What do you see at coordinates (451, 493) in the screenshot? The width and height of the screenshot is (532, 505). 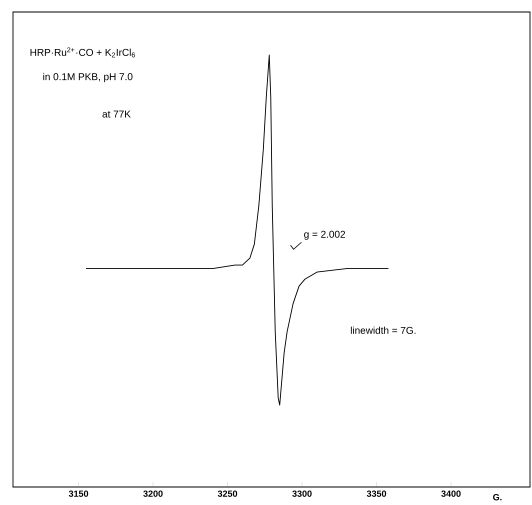 I see `x-tick-label: 3400` at bounding box center [451, 493].